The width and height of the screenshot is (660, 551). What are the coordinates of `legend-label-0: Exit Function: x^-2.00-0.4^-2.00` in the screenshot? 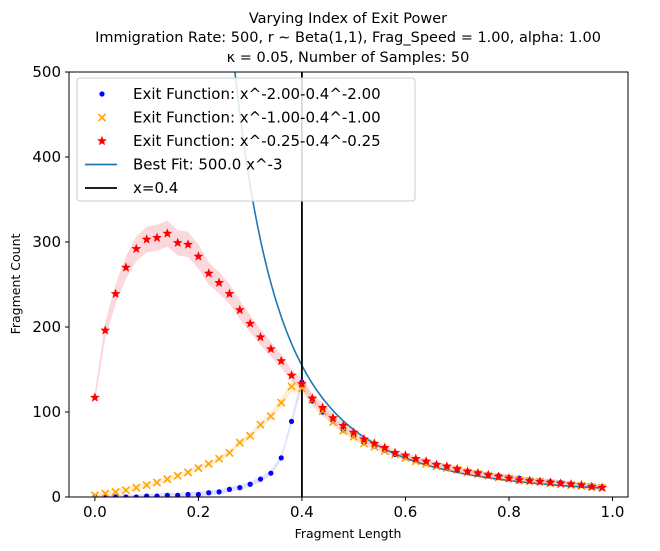 It's located at (257, 94).